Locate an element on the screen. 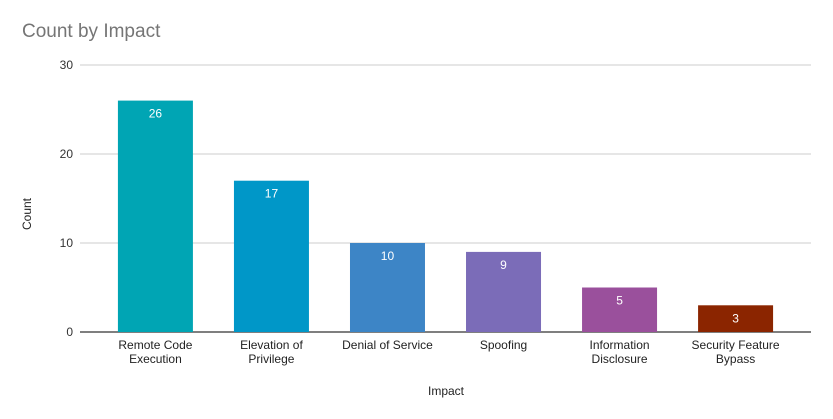 The height and width of the screenshot is (419, 833). data-label: 3 is located at coordinates (735, 318).